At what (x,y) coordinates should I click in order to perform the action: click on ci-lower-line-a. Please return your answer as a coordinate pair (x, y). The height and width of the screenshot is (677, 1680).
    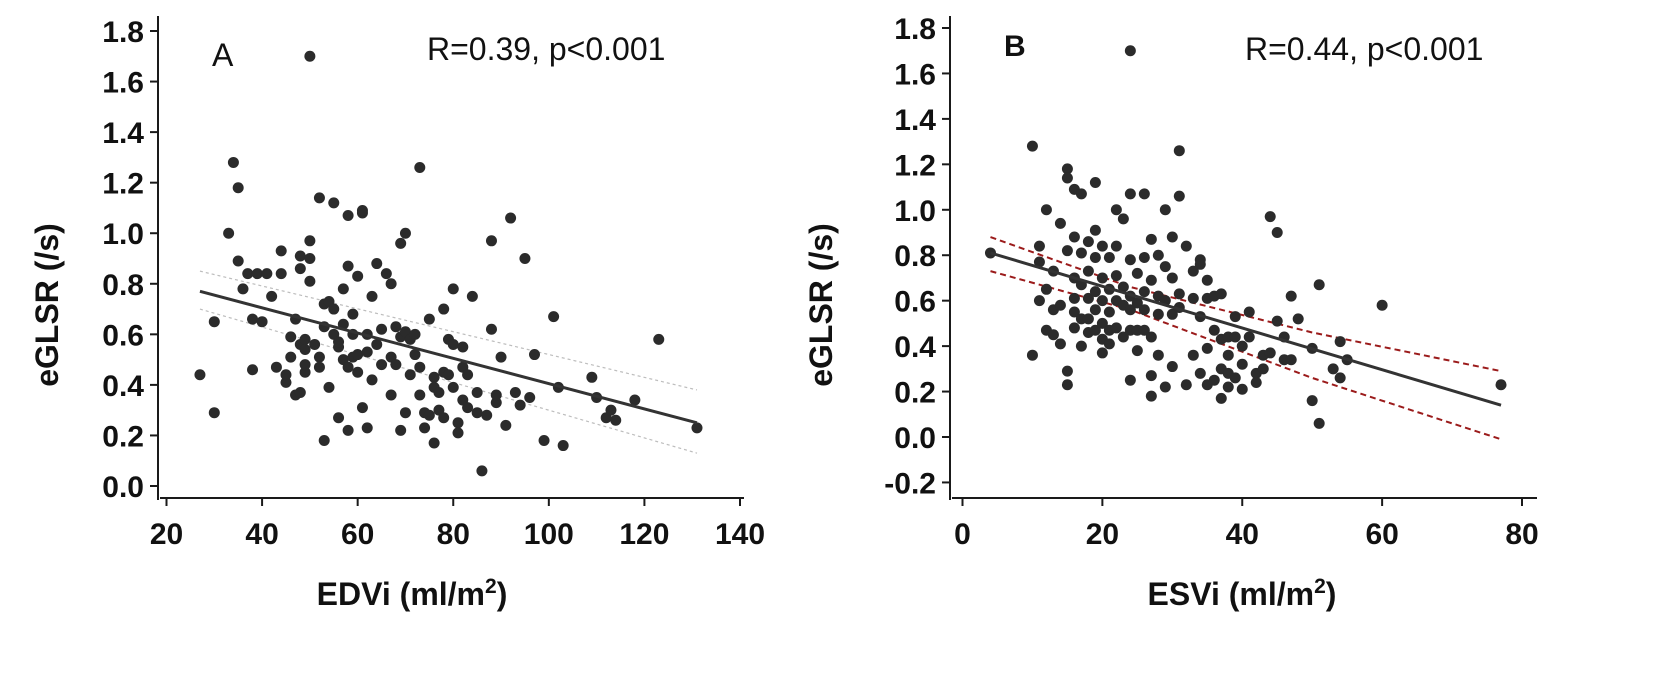
    Looking at the image, I should click on (448, 381).